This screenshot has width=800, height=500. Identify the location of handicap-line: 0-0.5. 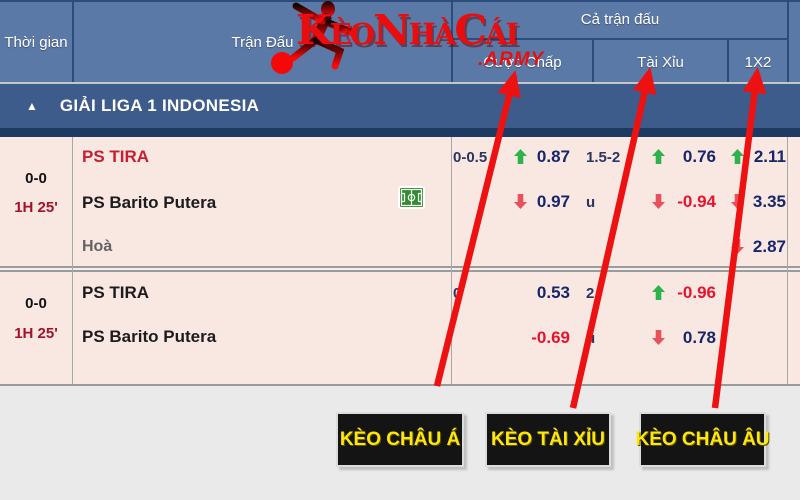
(470, 157).